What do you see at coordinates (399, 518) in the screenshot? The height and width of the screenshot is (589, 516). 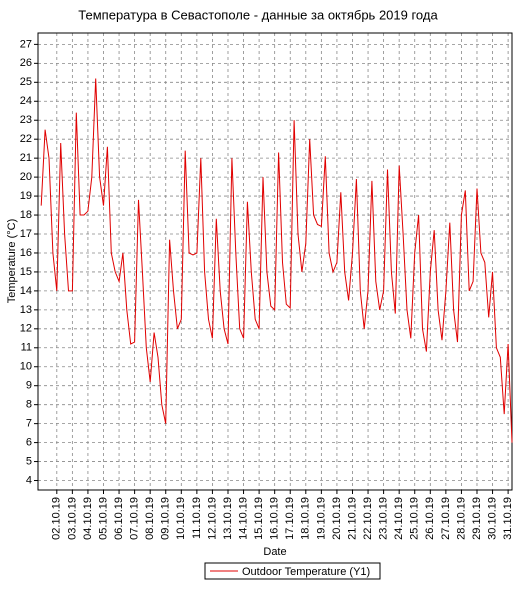 I see `x-tick-label: 24.10.19` at bounding box center [399, 518].